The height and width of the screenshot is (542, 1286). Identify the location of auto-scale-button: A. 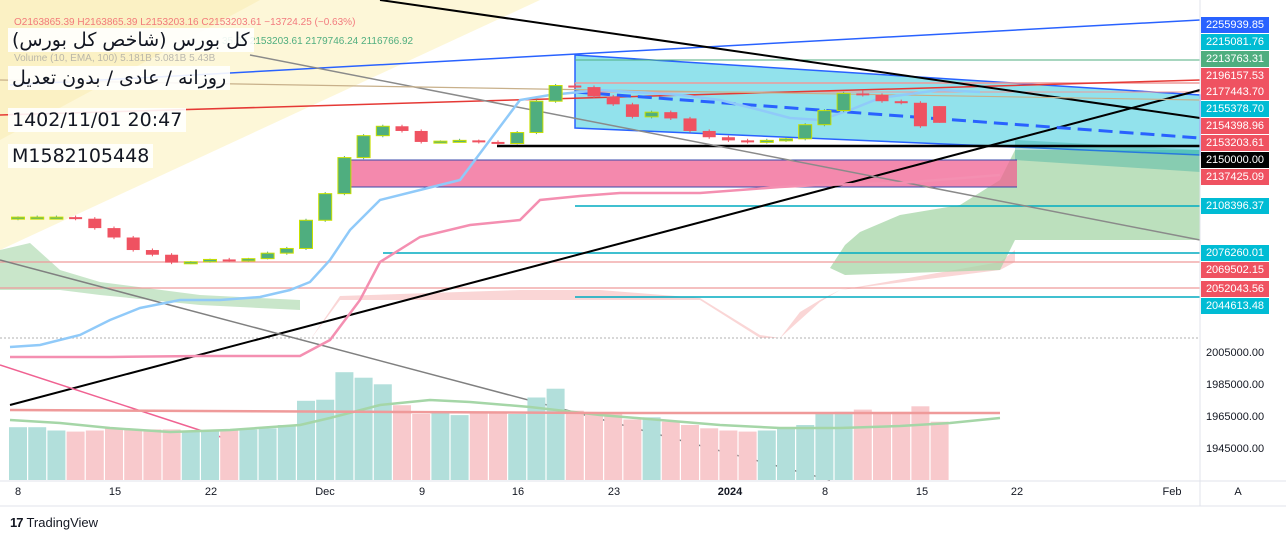
(1238, 492).